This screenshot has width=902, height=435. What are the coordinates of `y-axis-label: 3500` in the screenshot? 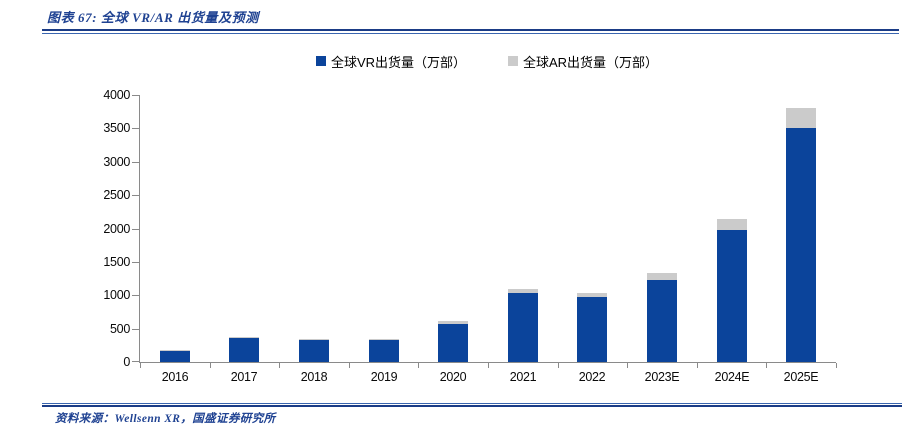 It's located at (116, 128).